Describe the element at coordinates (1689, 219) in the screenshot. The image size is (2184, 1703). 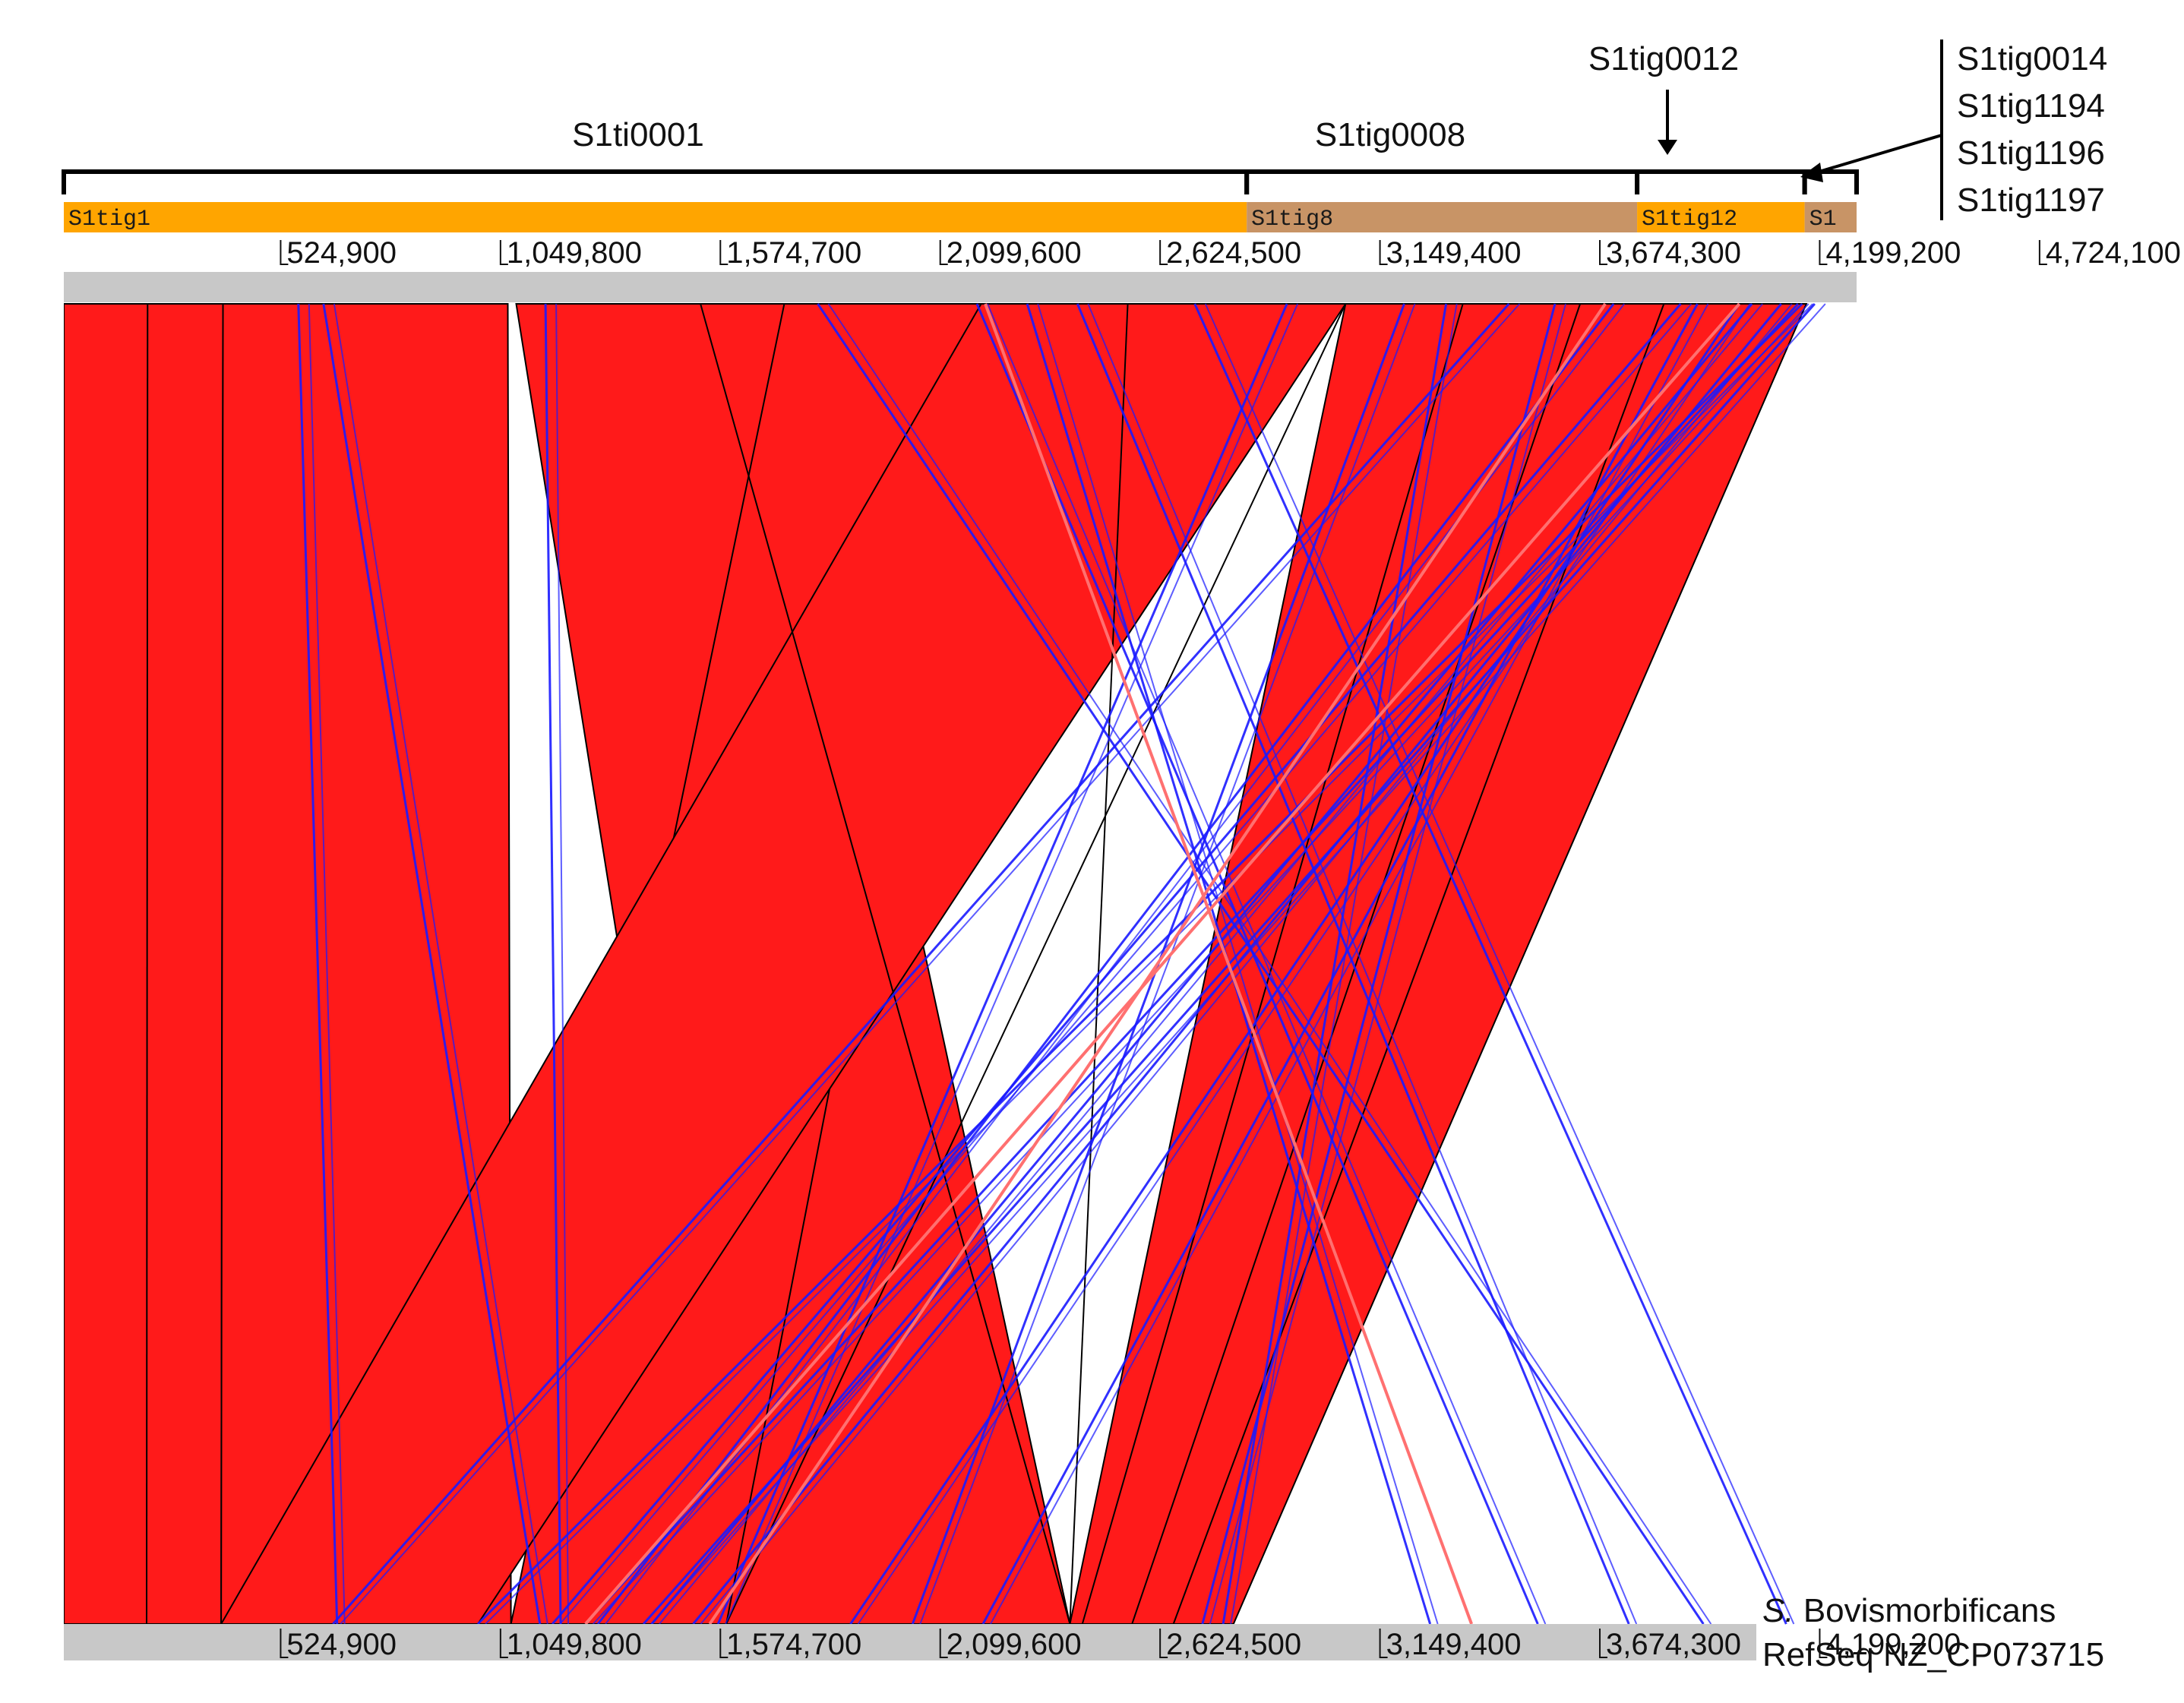
I see `contig-label: S1tig12` at that location.